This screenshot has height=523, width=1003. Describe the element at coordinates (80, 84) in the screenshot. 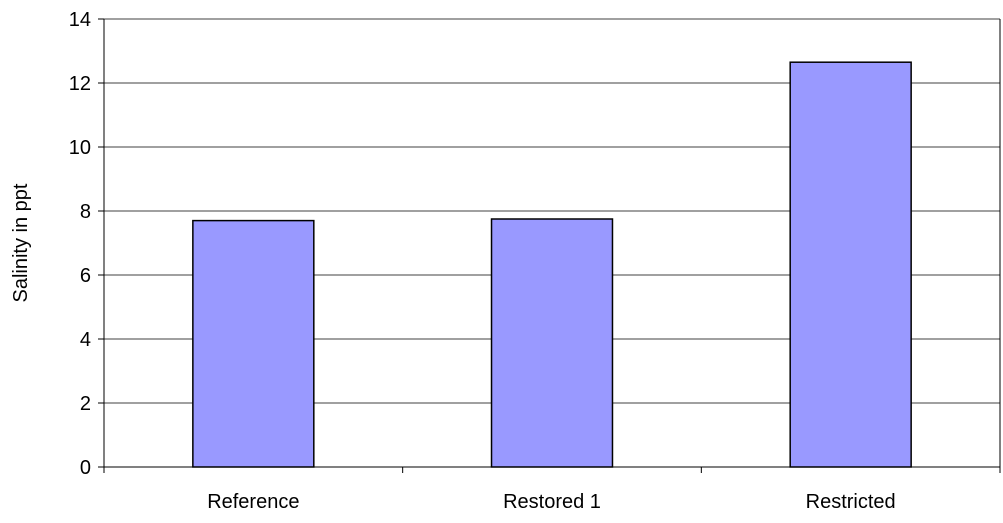

I see `y-tick-label: 12` at that location.